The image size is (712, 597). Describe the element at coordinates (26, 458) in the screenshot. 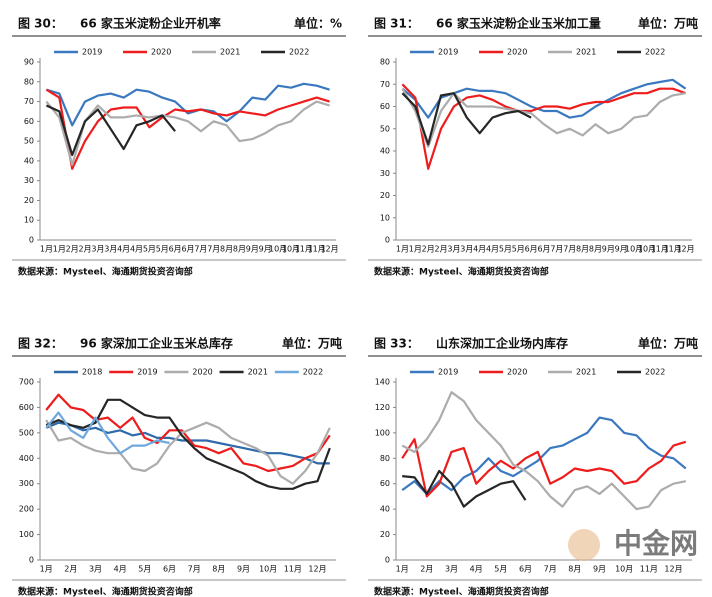

I see `y-tick-label: 400` at that location.